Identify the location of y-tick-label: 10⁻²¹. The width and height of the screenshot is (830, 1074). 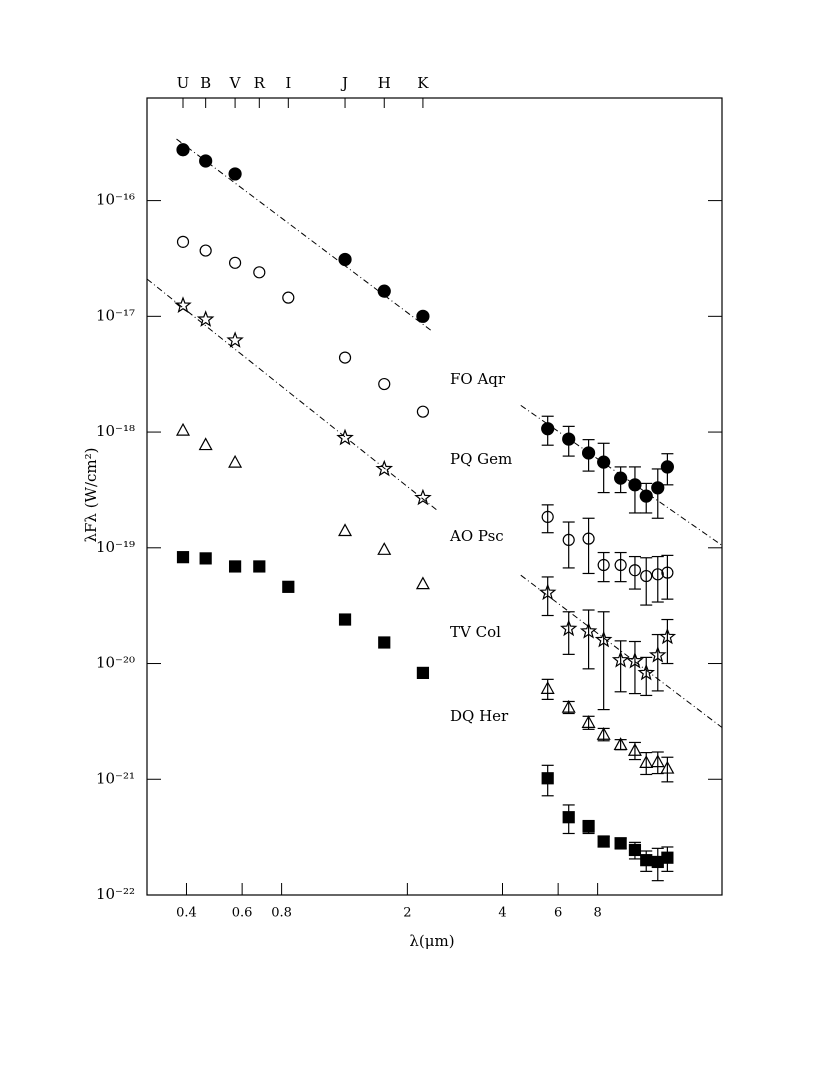
(115, 778).